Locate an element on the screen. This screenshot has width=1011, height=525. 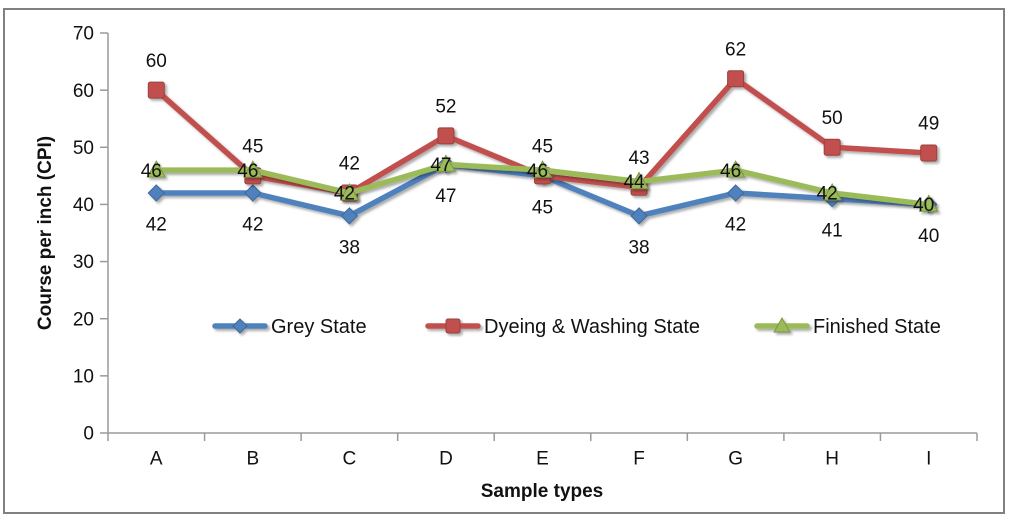
legend-label-dyeing-washing-state: Dyeing & Washing State is located at coordinates (592, 327).